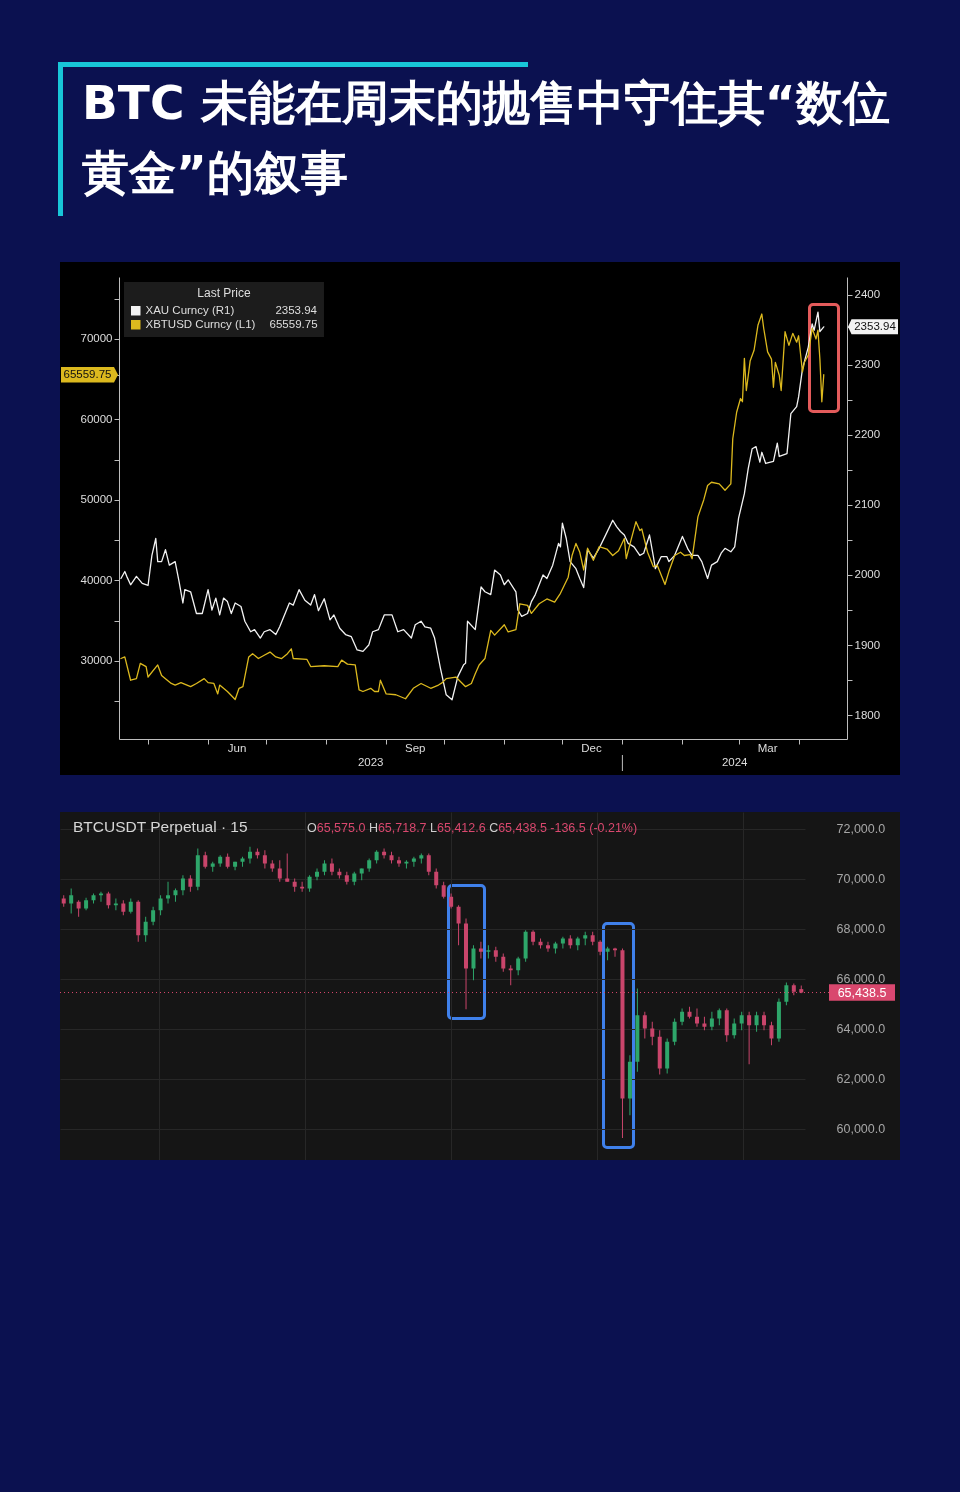 Image resolution: width=960 pixels, height=1492 pixels. What do you see at coordinates (477, 139) in the screenshot?
I see `chart-title: BTC 未能在周末的抛售中守住其“数位黄金”的叙事` at bounding box center [477, 139].